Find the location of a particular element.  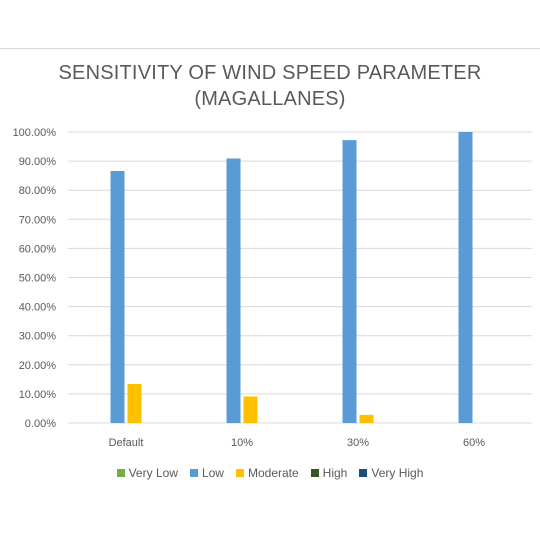

legend-label: Low is located at coordinates (212, 473).